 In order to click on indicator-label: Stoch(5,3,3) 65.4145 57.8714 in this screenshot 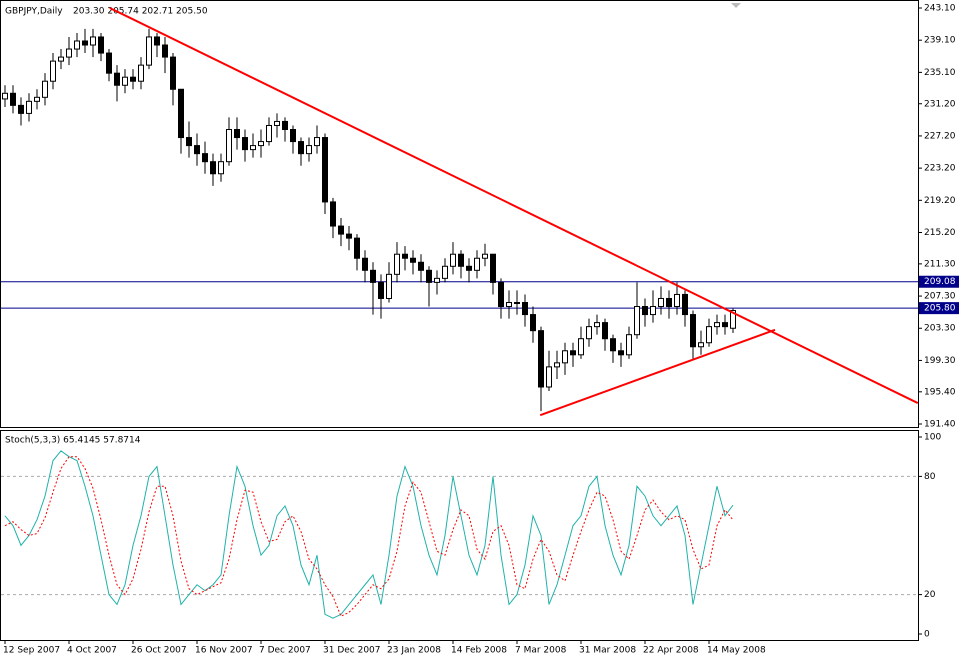, I will do `click(73, 441)`.